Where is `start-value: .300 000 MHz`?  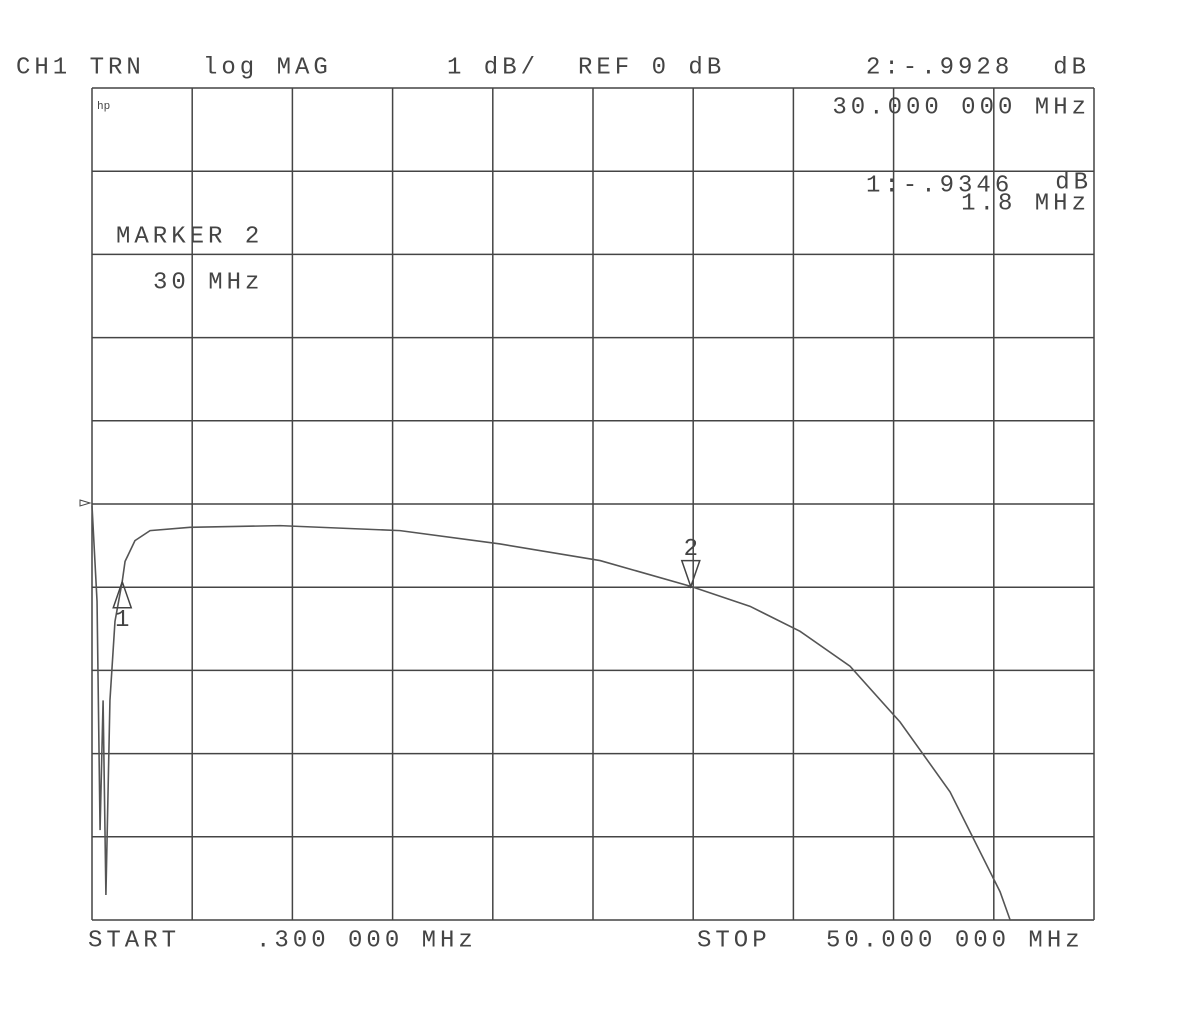
start-value: .300 000 MHz is located at coordinates (366, 940).